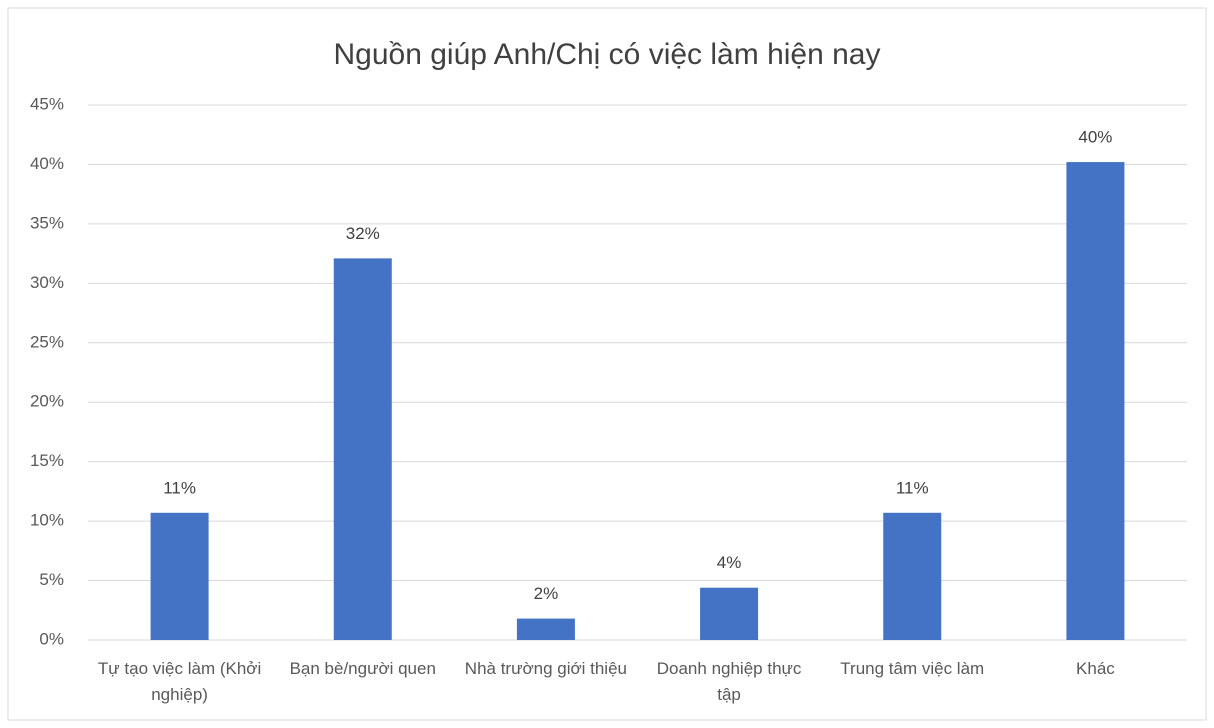  What do you see at coordinates (729, 681) in the screenshot?
I see `x-tick-label: Doanh nghiệp thực tập` at bounding box center [729, 681].